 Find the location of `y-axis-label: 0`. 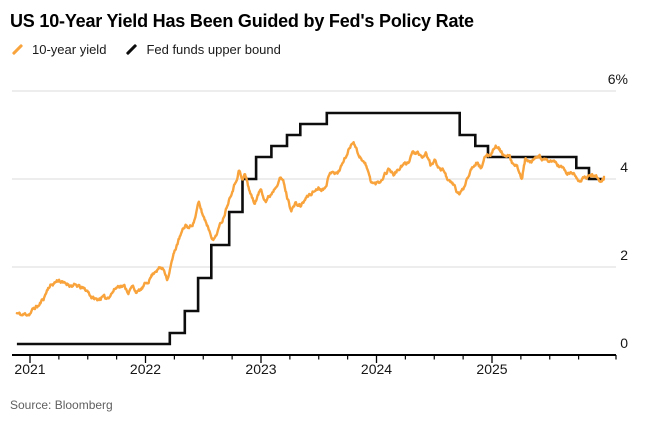

y-axis-label: 0 is located at coordinates (624, 343).